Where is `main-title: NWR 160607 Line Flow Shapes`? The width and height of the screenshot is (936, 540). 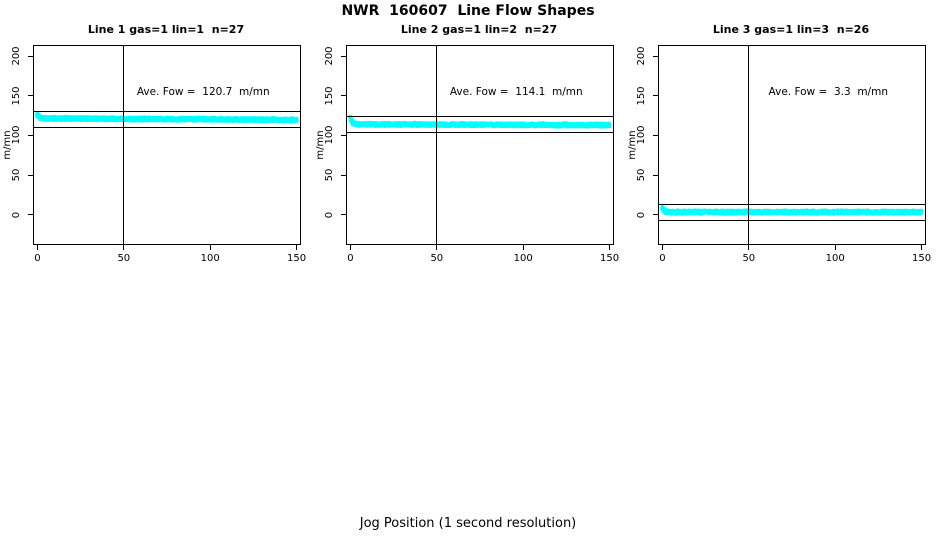
main-title: NWR 160607 Line Flow Shapes is located at coordinates (468, 11).